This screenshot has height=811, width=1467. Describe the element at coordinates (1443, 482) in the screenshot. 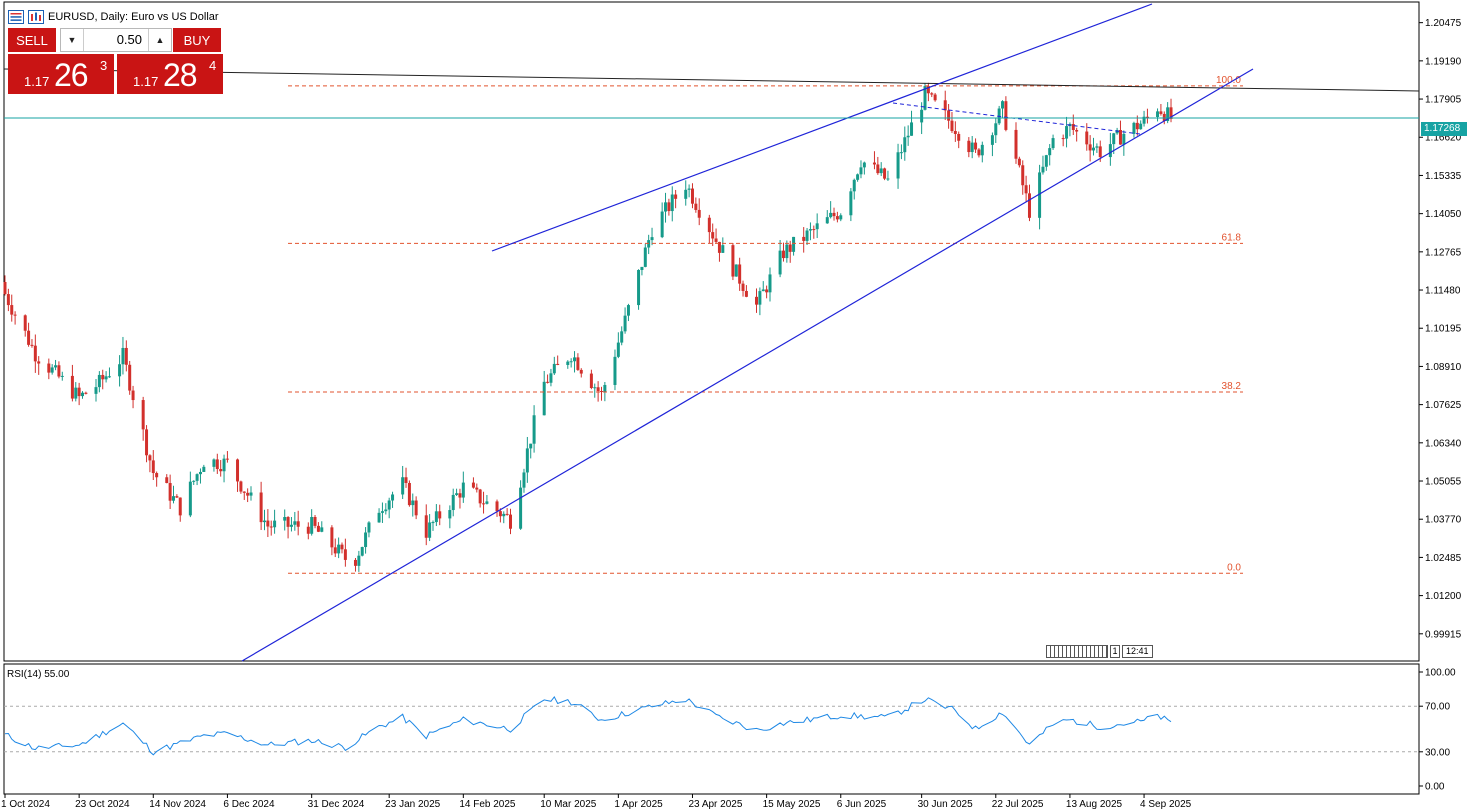

I see `price-axis-label: 1.05055` at that location.